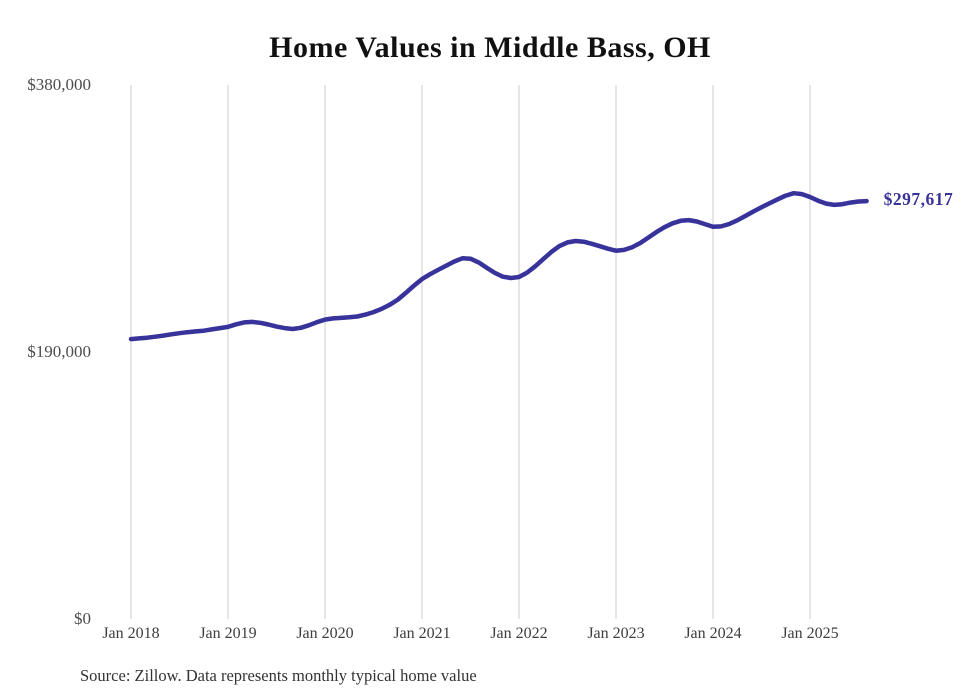 Image resolution: width=980 pixels, height=699 pixels. Describe the element at coordinates (82, 619) in the screenshot. I see `y-tick-label: $0` at that location.